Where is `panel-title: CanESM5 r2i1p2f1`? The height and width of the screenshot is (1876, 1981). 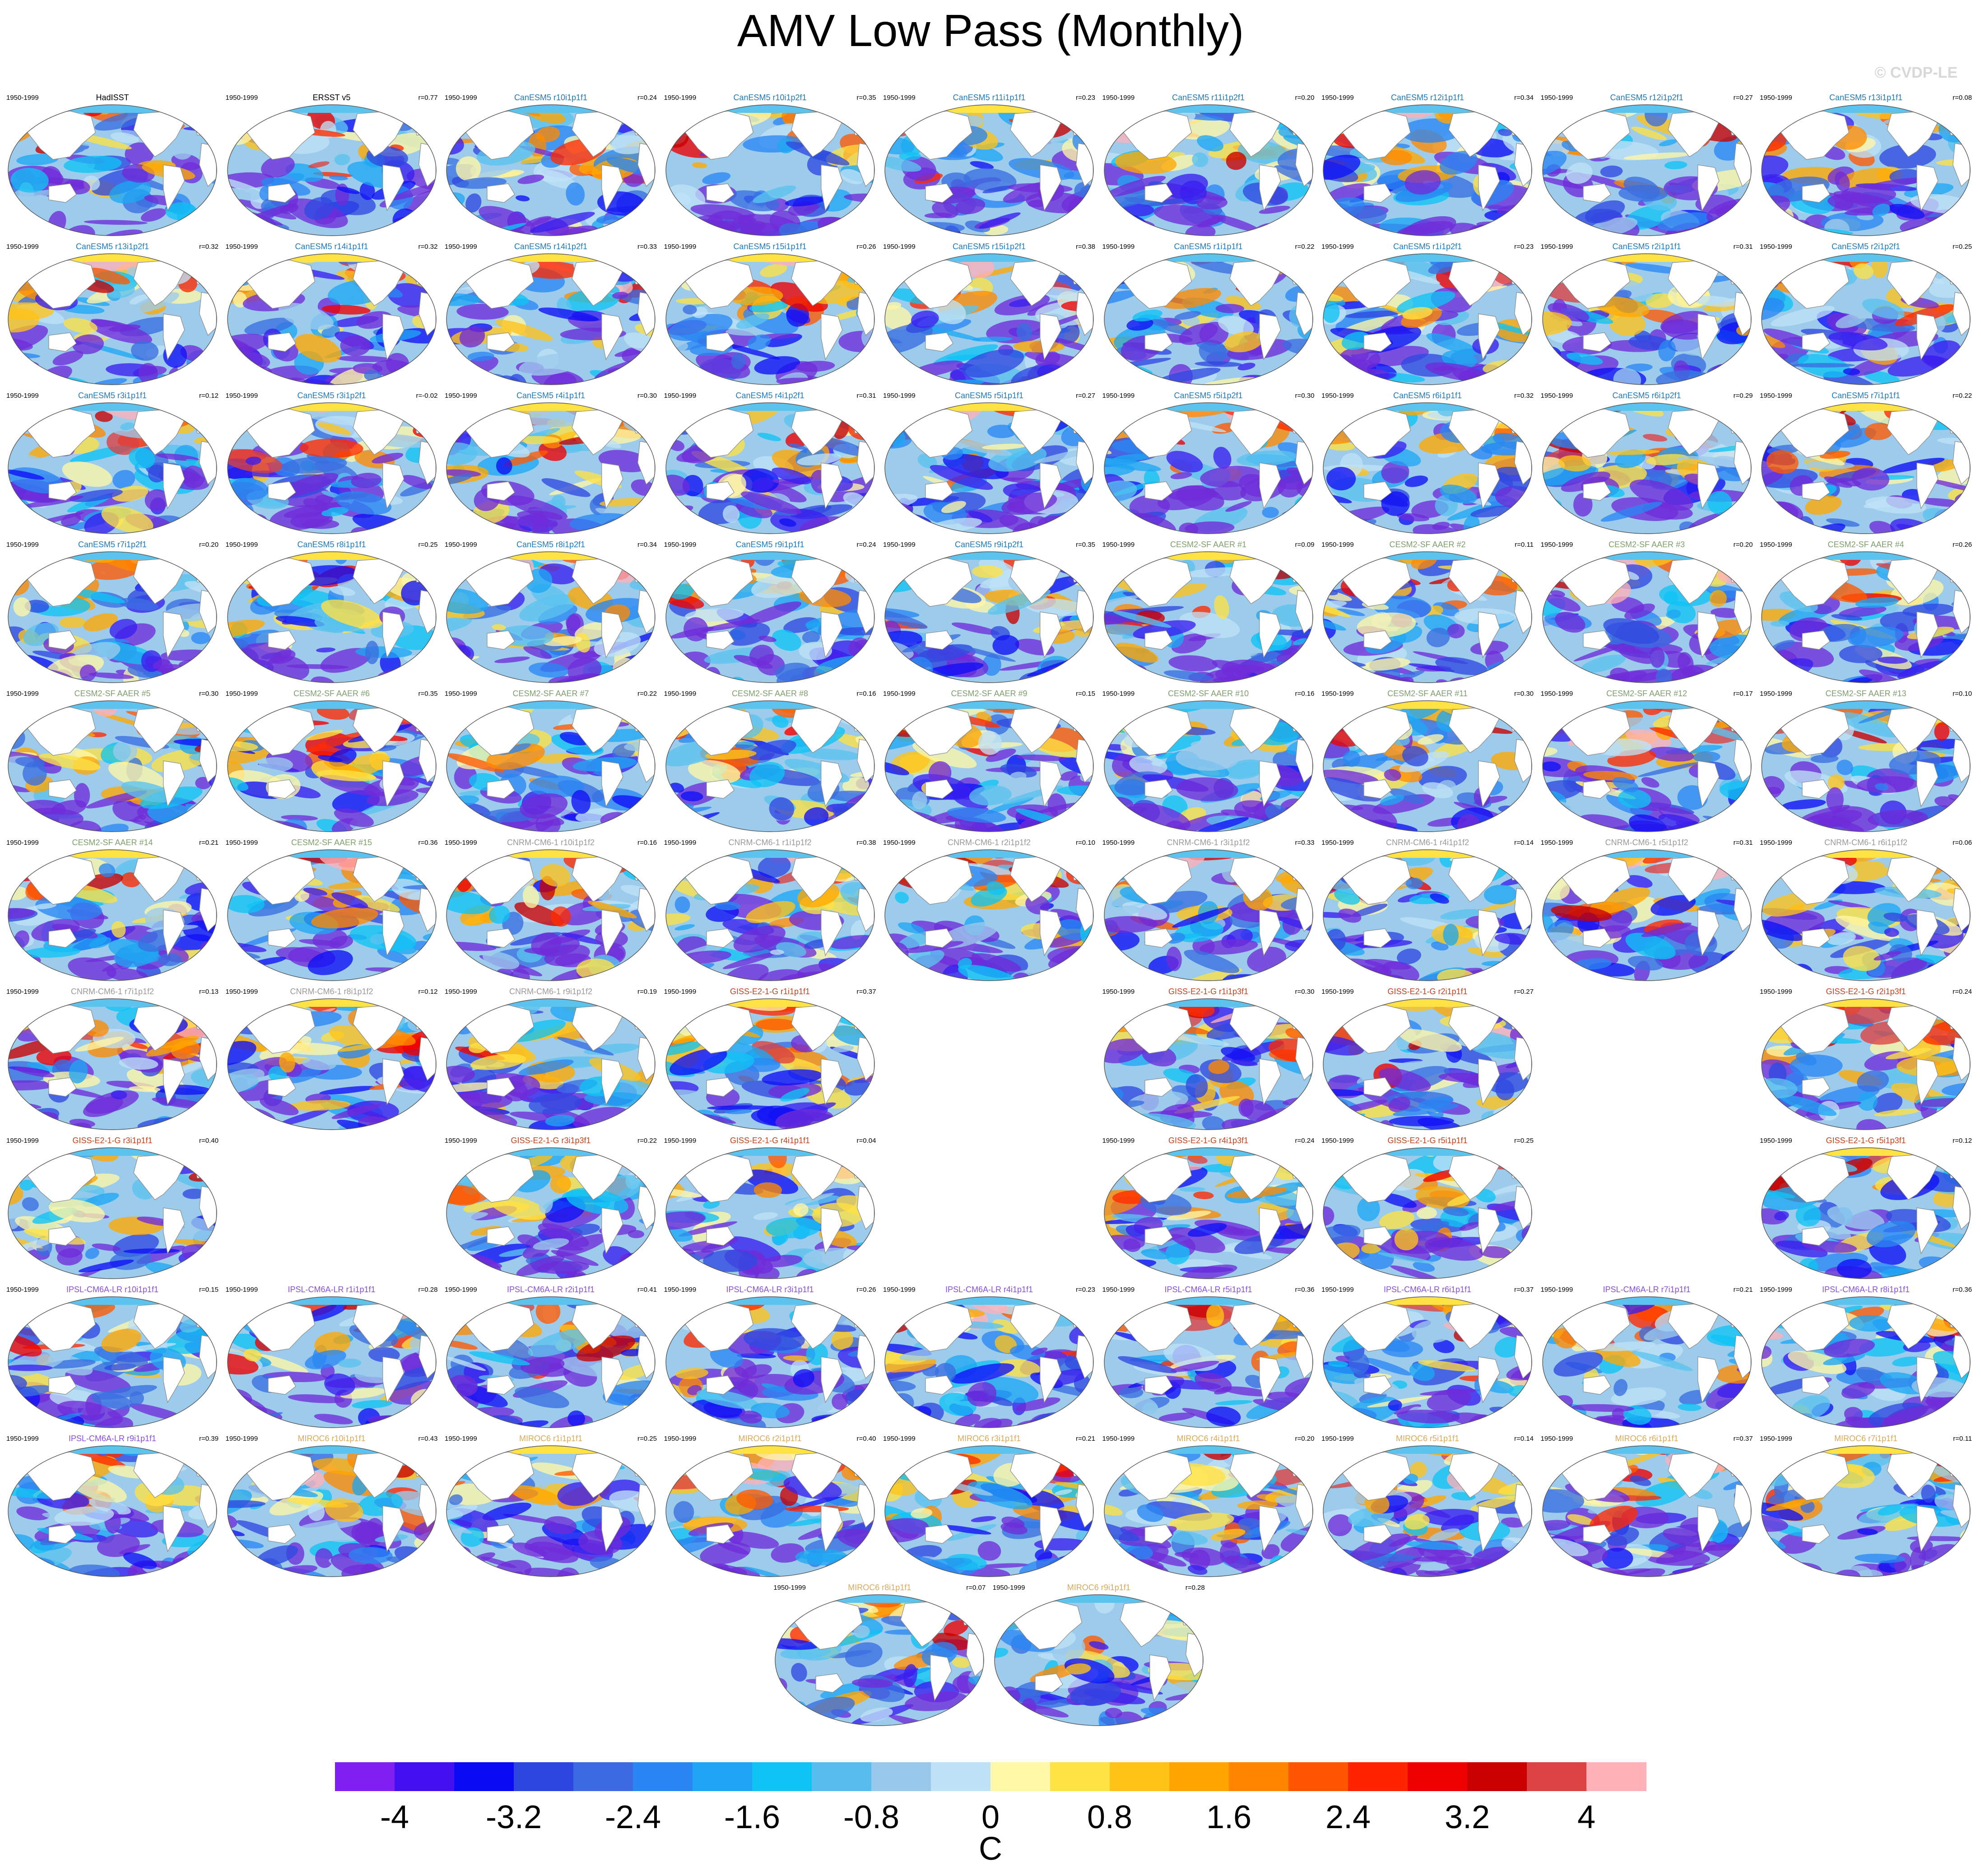 panel-title: CanESM5 r2i1p2f1 is located at coordinates (1866, 246).